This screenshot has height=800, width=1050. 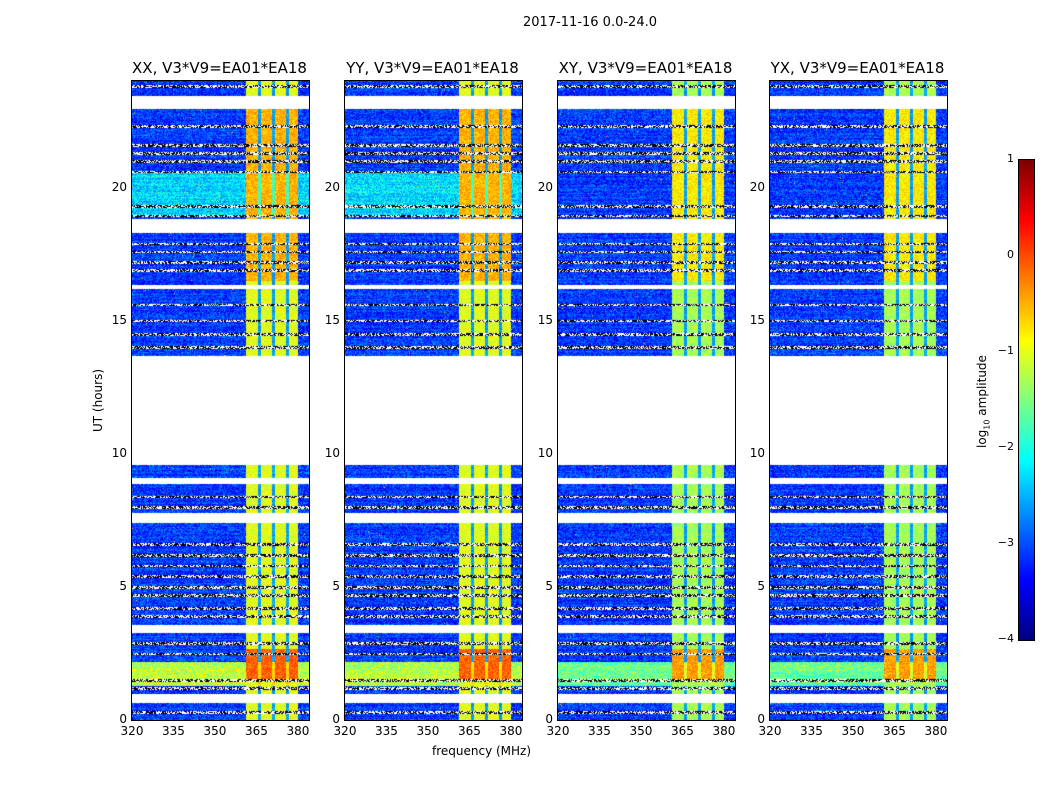 I want to click on colorbar-label-subscript: 10, so click(x=987, y=424).